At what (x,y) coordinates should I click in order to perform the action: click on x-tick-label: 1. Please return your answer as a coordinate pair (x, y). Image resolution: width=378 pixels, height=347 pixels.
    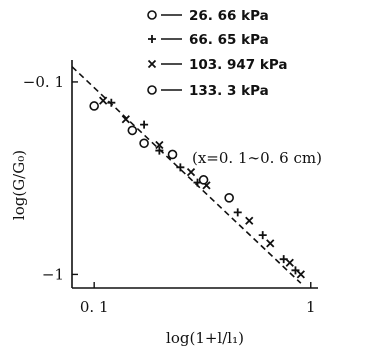
    Looking at the image, I should click on (311, 307).